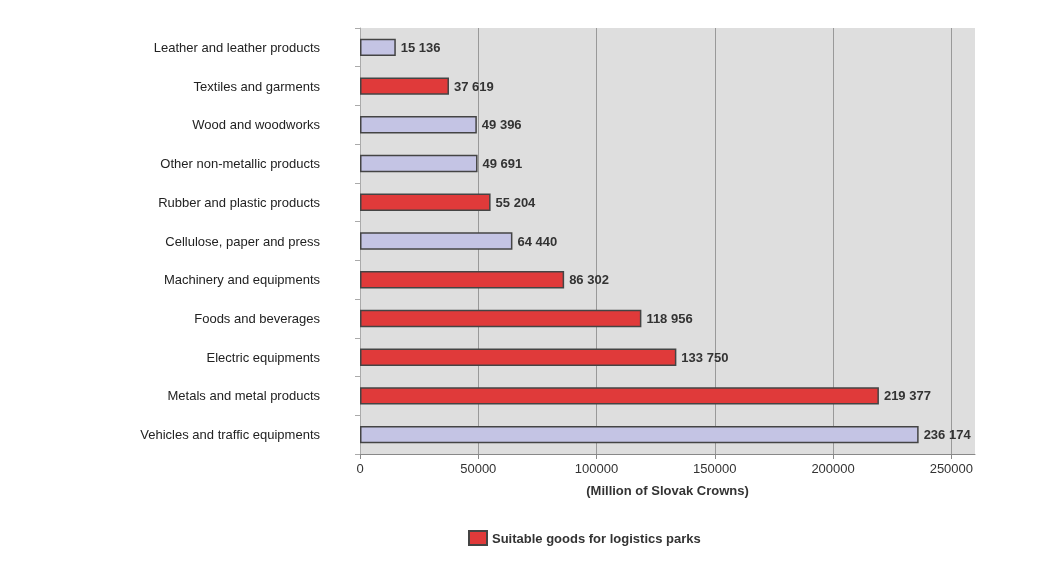 The width and height of the screenshot is (1053, 567). What do you see at coordinates (237, 47) in the screenshot?
I see `y-tick-label: Leather and leather products` at bounding box center [237, 47].